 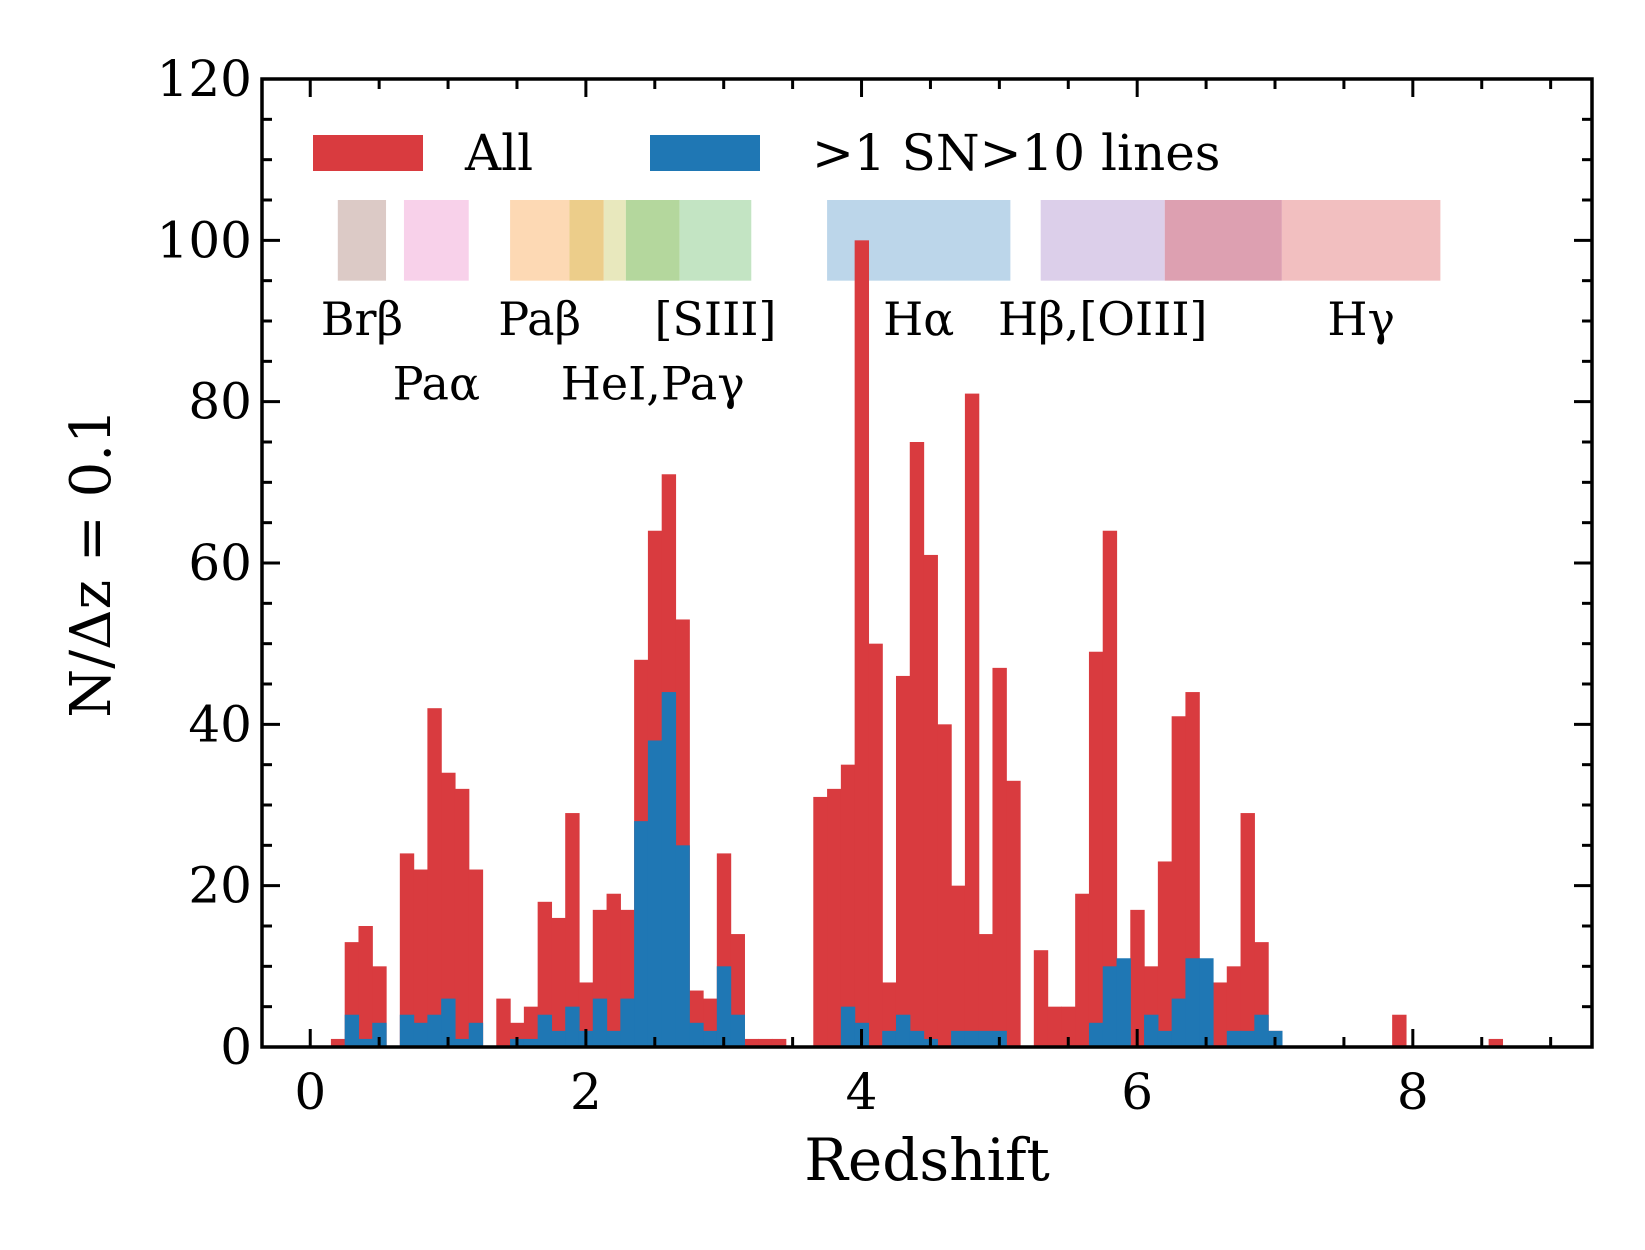 What do you see at coordinates (715, 319) in the screenshot?
I see `line-band-label-6: [SIII]` at bounding box center [715, 319].